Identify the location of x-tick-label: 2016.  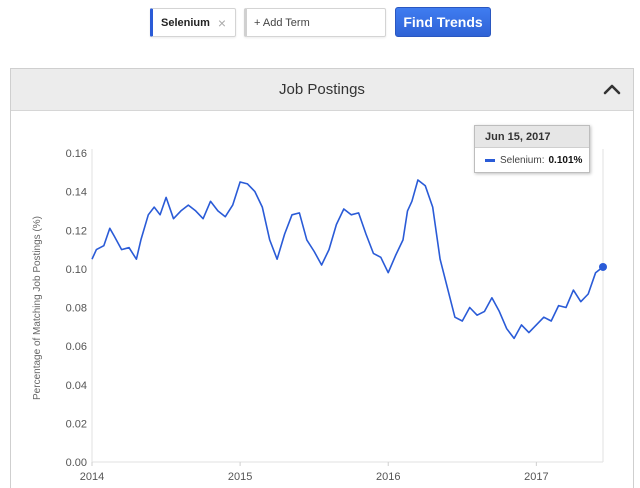
(388, 477).